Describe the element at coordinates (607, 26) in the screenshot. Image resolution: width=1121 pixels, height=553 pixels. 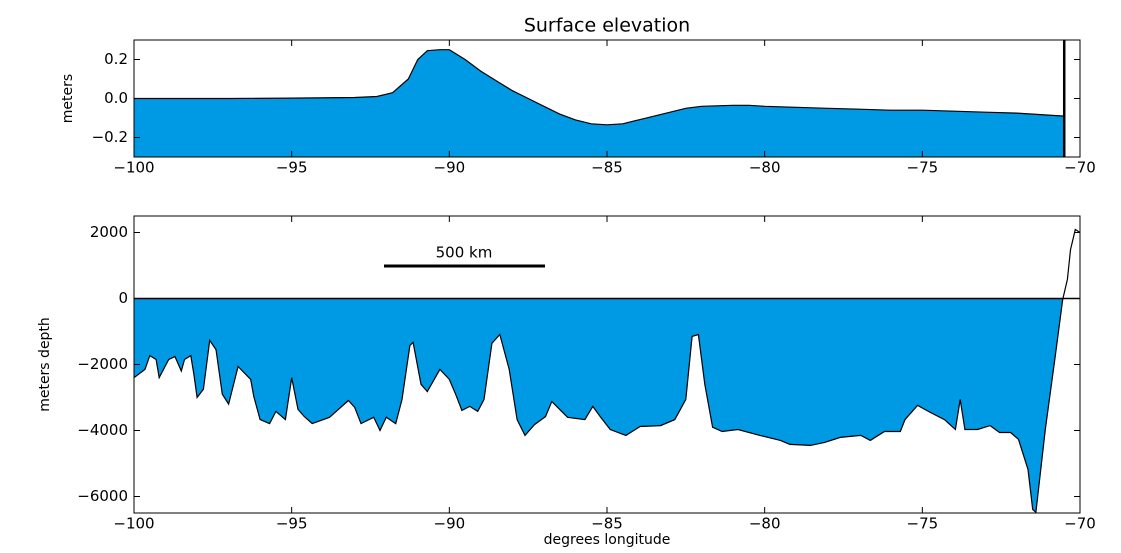
I see `chart-title: Surface elevation` at that location.